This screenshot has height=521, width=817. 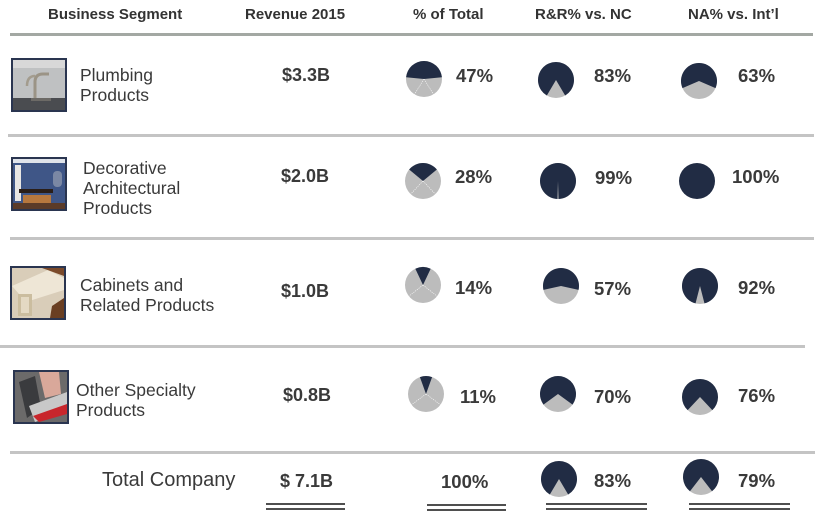 I want to click on segment-name: Plumbing Products, so click(x=116, y=85).